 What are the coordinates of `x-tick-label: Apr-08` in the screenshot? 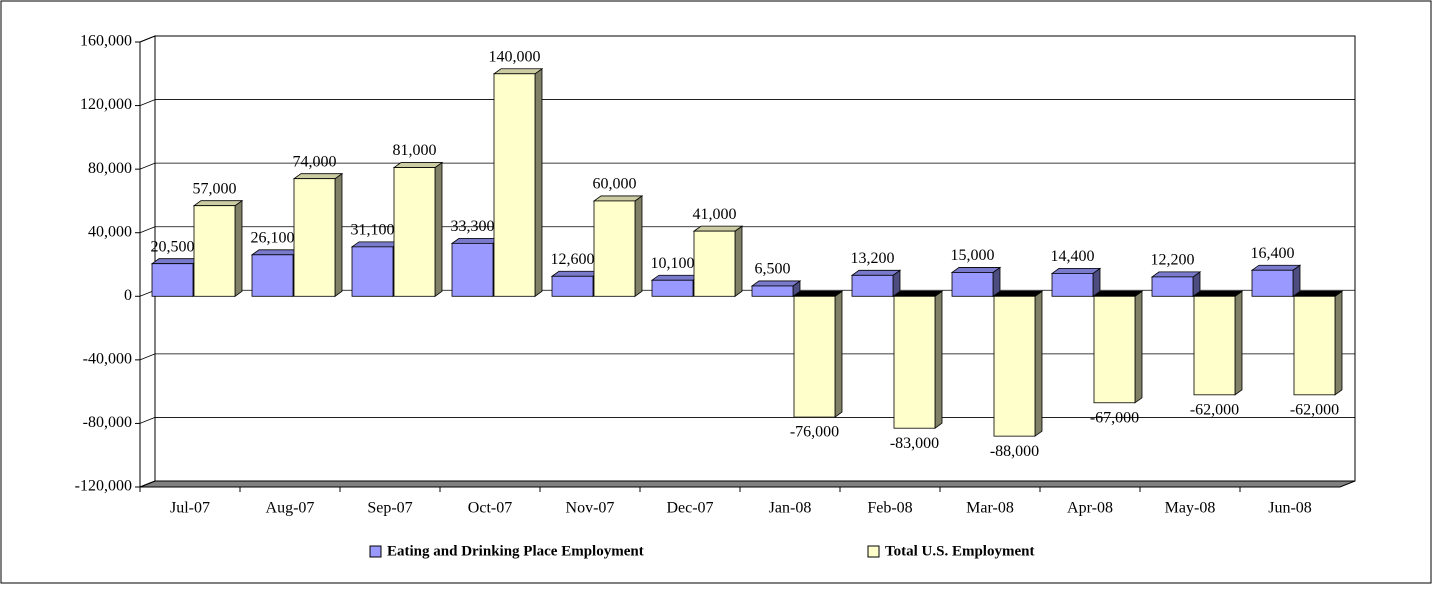 It's located at (1090, 508).